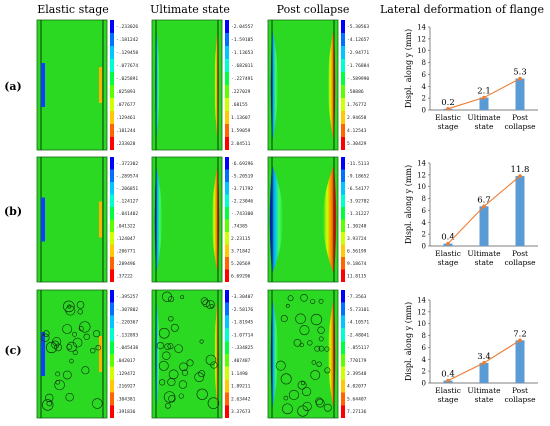  Describe the element at coordinates (126, 412) in the screenshot. I see `legend-tick-label: .391836` at that location.